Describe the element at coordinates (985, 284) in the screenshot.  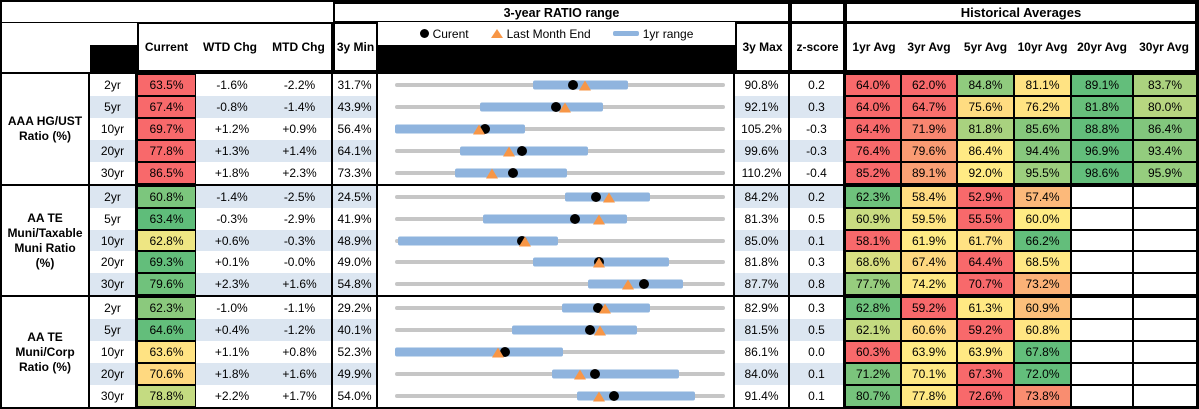
I see `avg-cell-5yr-avg: 70.7%` at that location.